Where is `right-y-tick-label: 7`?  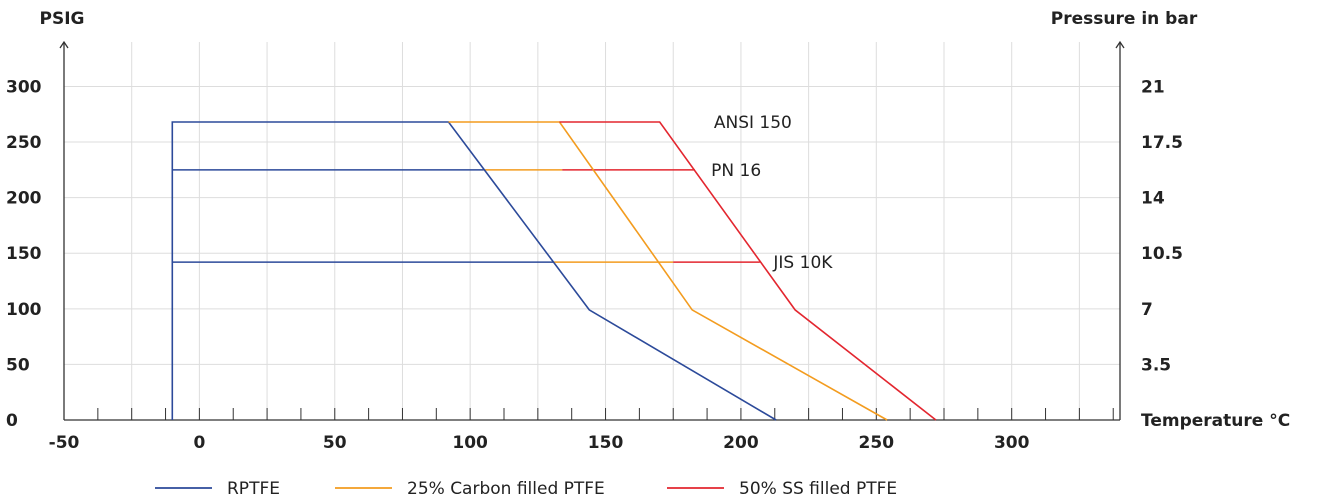 right-y-tick-label: 7 is located at coordinates (1147, 310).